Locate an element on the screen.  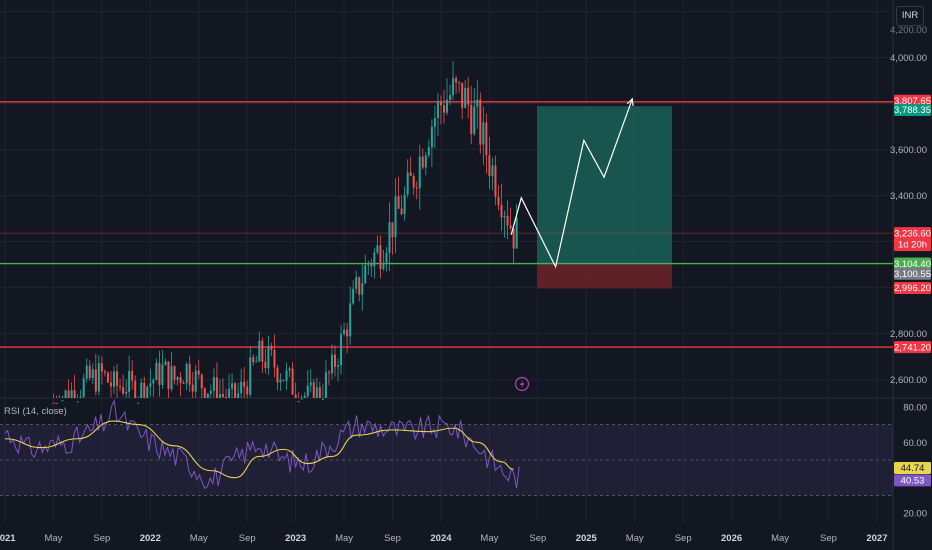
price-badge-label: 3,100.55 is located at coordinates (912, 274).